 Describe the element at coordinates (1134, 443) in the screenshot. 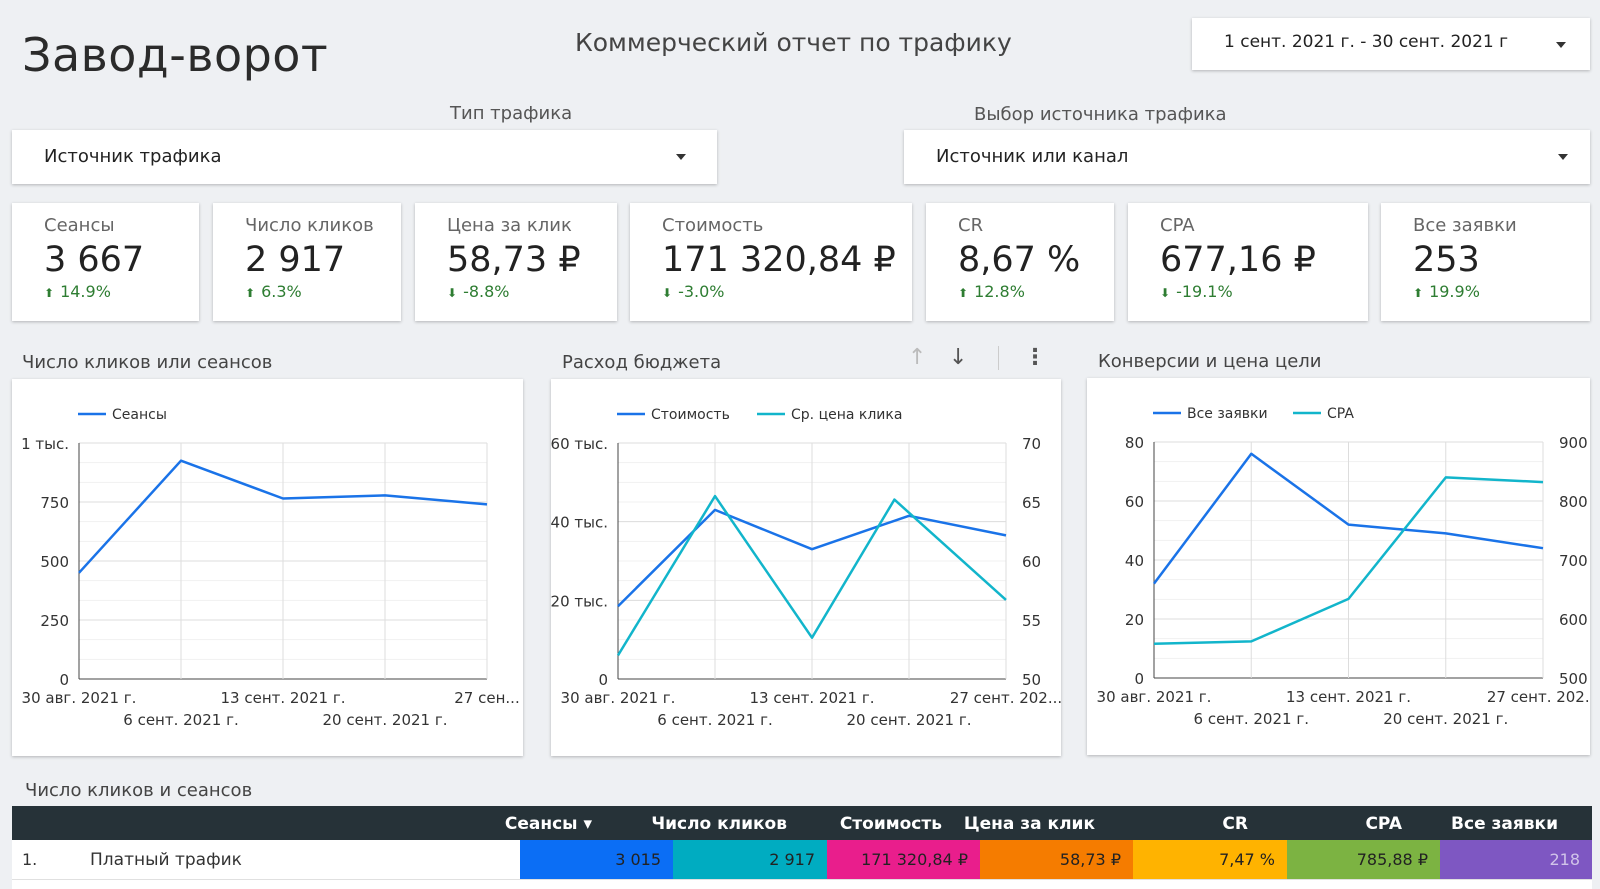

I see `y-tick-label: 80` at that location.